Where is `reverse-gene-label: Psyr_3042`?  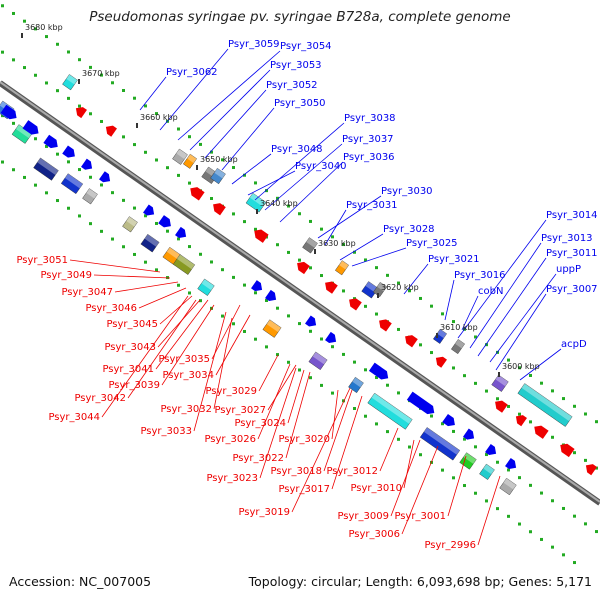
reverse-gene-label: Psyr_3042 is located at coordinates (100, 398).